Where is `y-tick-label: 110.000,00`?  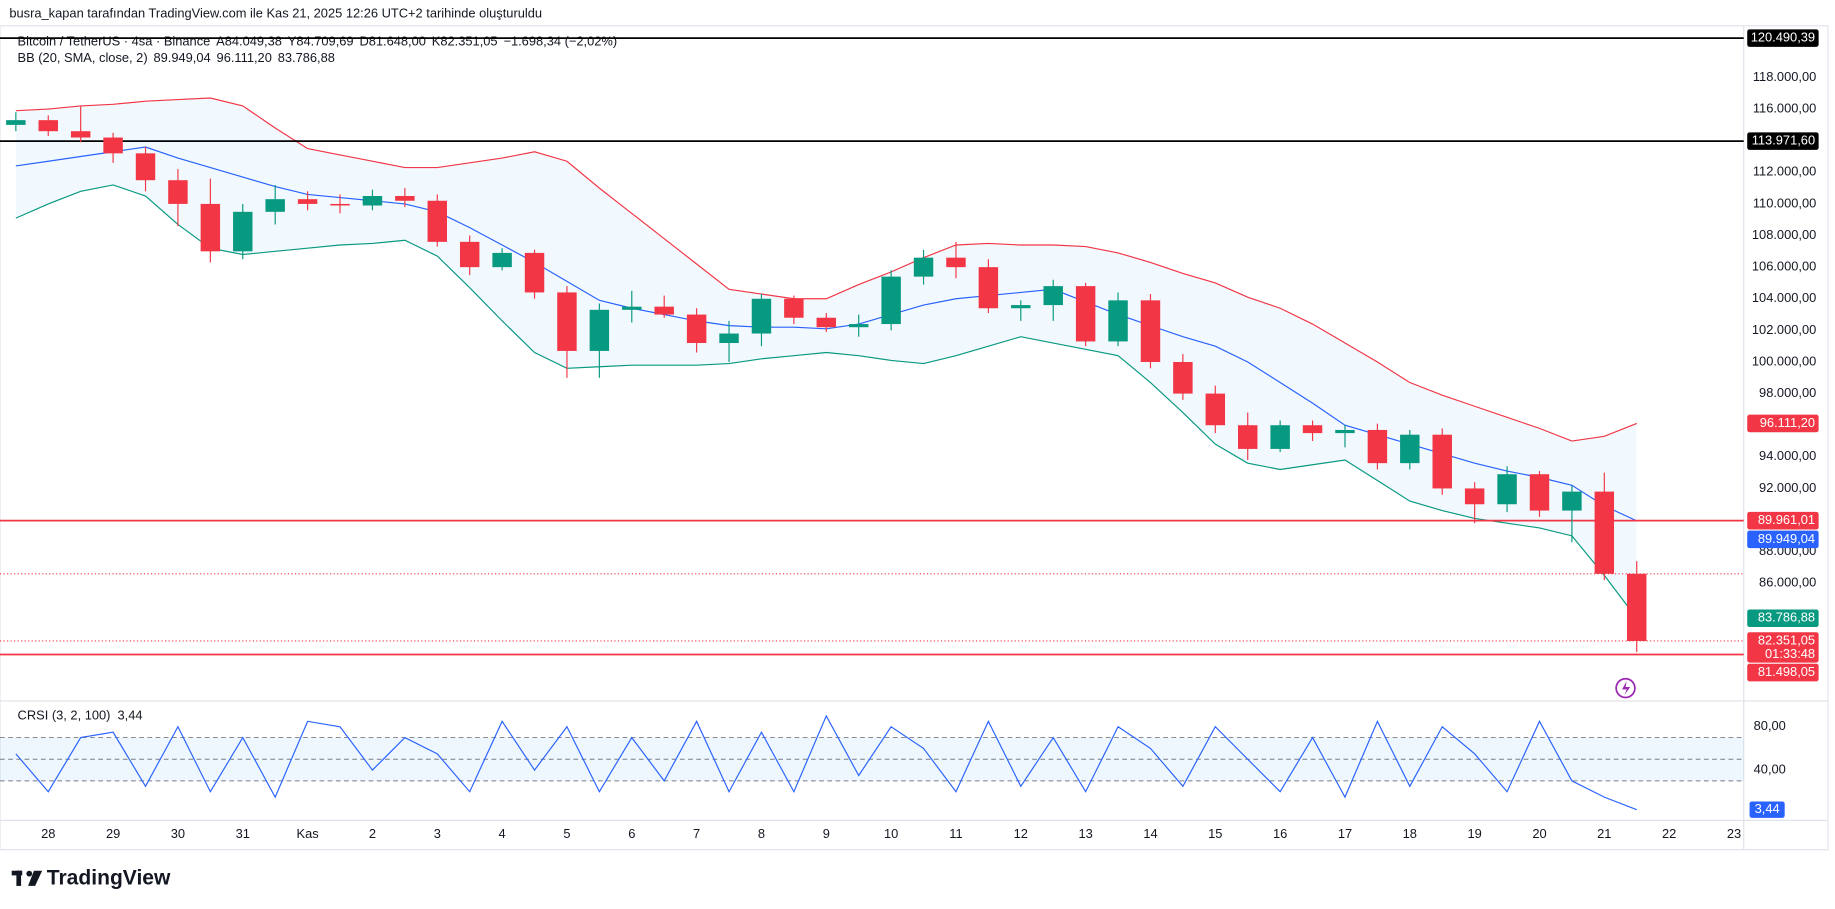 y-tick-label: 110.000,00 is located at coordinates (1784, 202).